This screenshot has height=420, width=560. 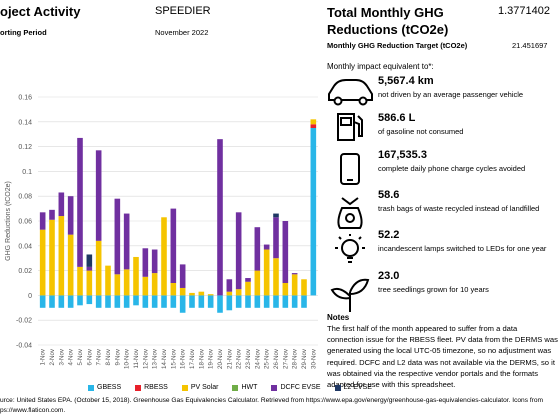 What do you see at coordinates (402, 155) in the screenshot?
I see `impact-value: 167,535.3` at bounding box center [402, 155].